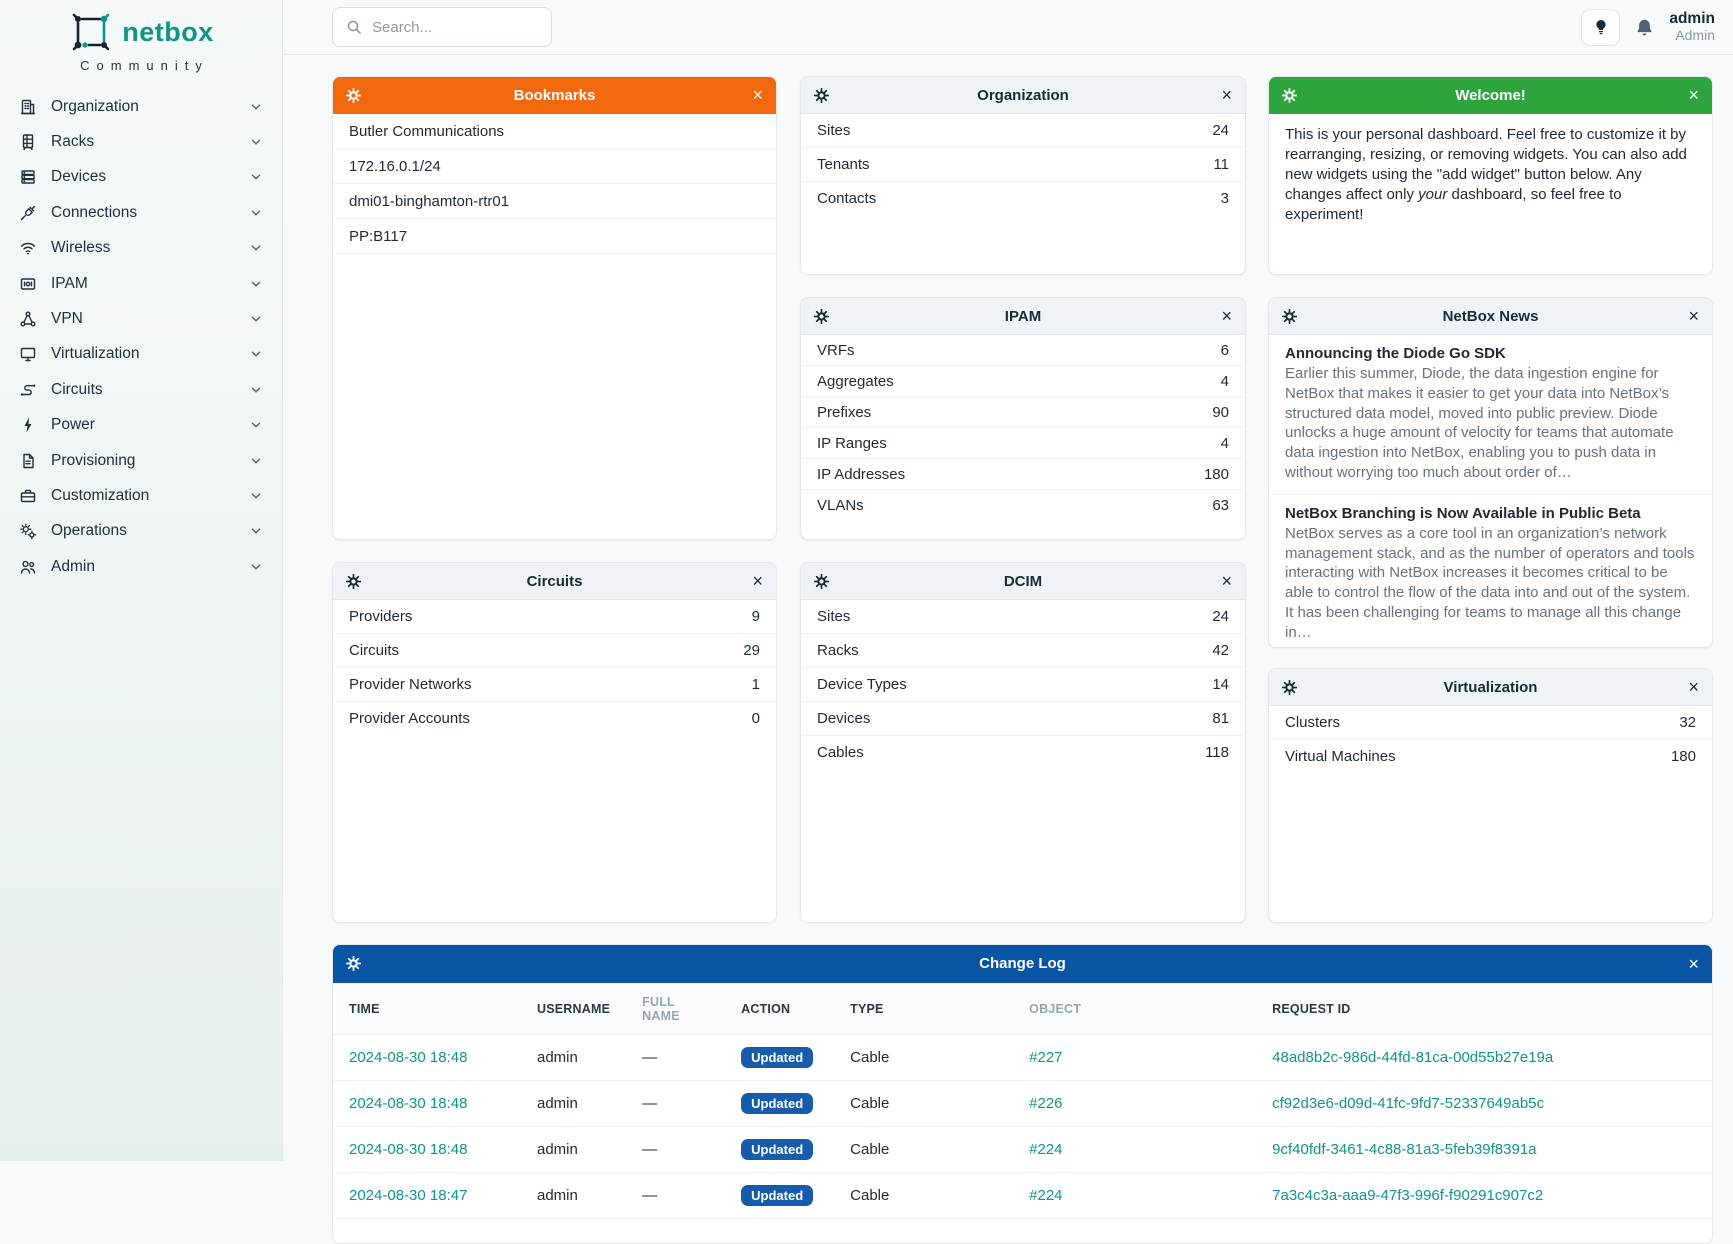 Image resolution: width=1733 pixels, height=1244 pixels. What do you see at coordinates (780, 1009) in the screenshot?
I see `column-header-action: ACTION` at bounding box center [780, 1009].